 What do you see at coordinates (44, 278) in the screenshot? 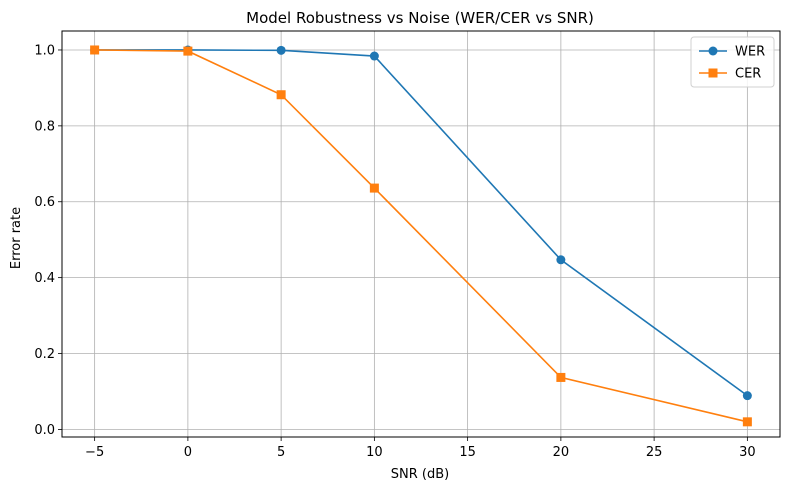
I see `y-tick-label: 0.4` at bounding box center [44, 278].